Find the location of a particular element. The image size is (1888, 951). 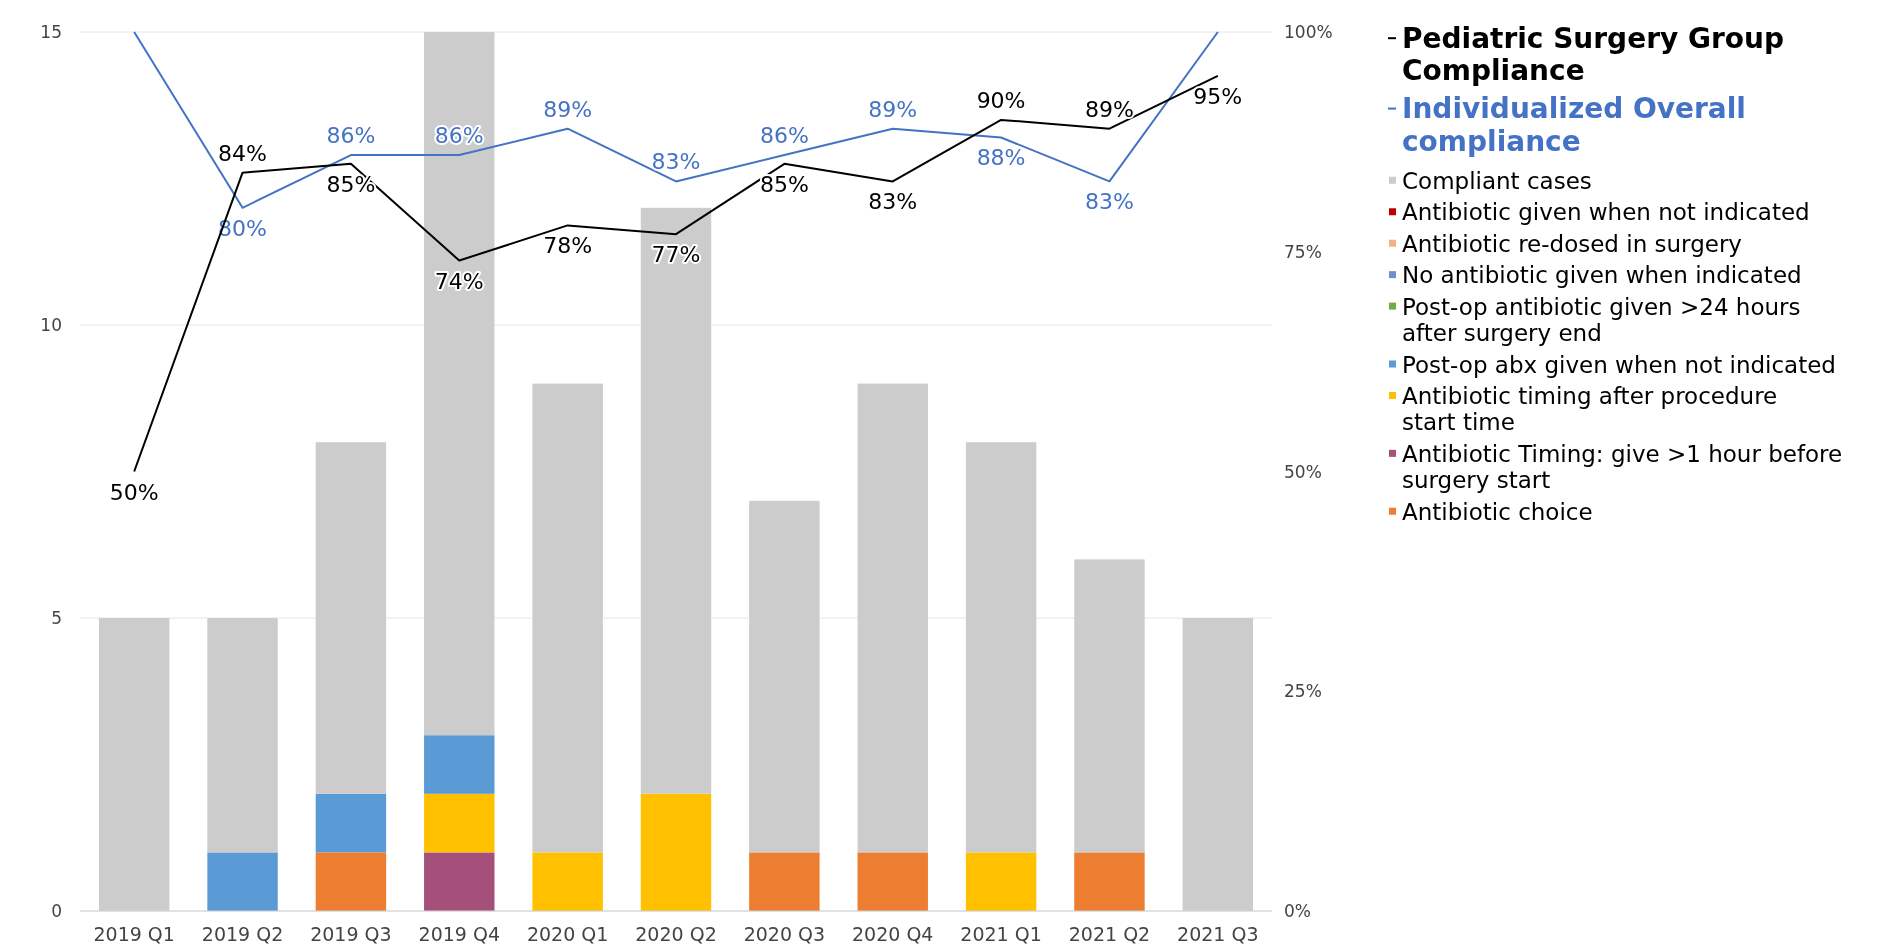

legend-label: No antibiotic given when indicated is located at coordinates (1602, 275).